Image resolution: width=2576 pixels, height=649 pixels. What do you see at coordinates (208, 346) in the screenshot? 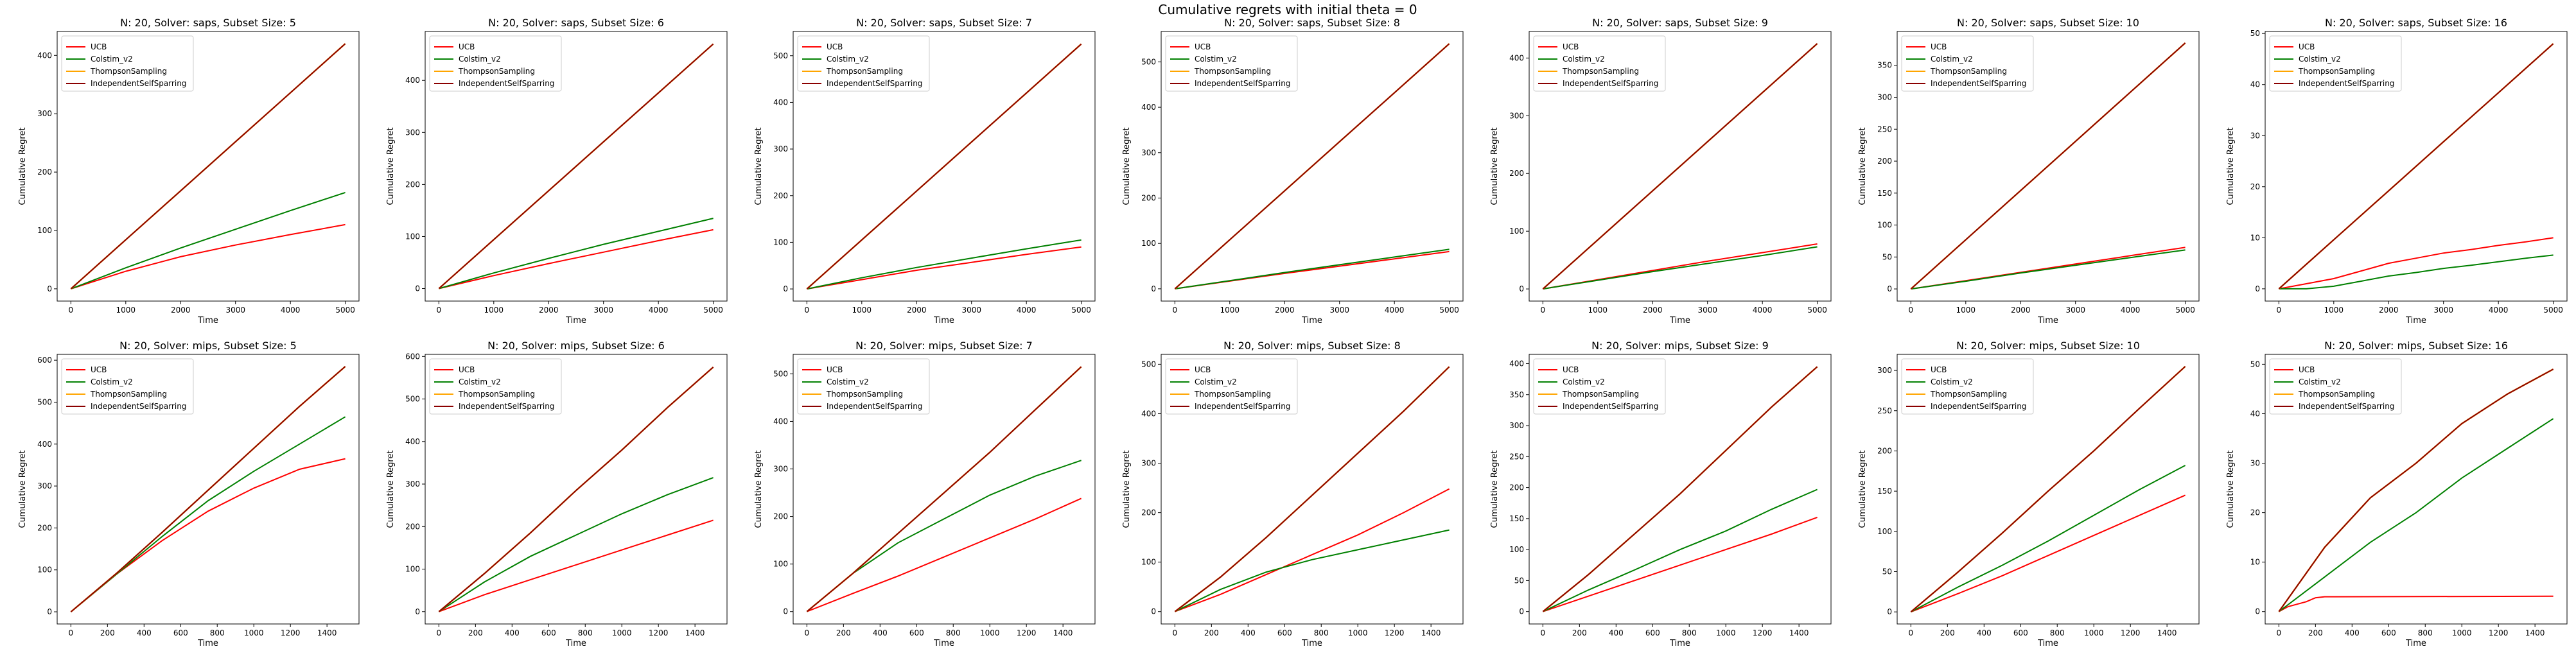
I see `chart-title: N: 20, Solver: mips, Subset Size: 5` at bounding box center [208, 346].